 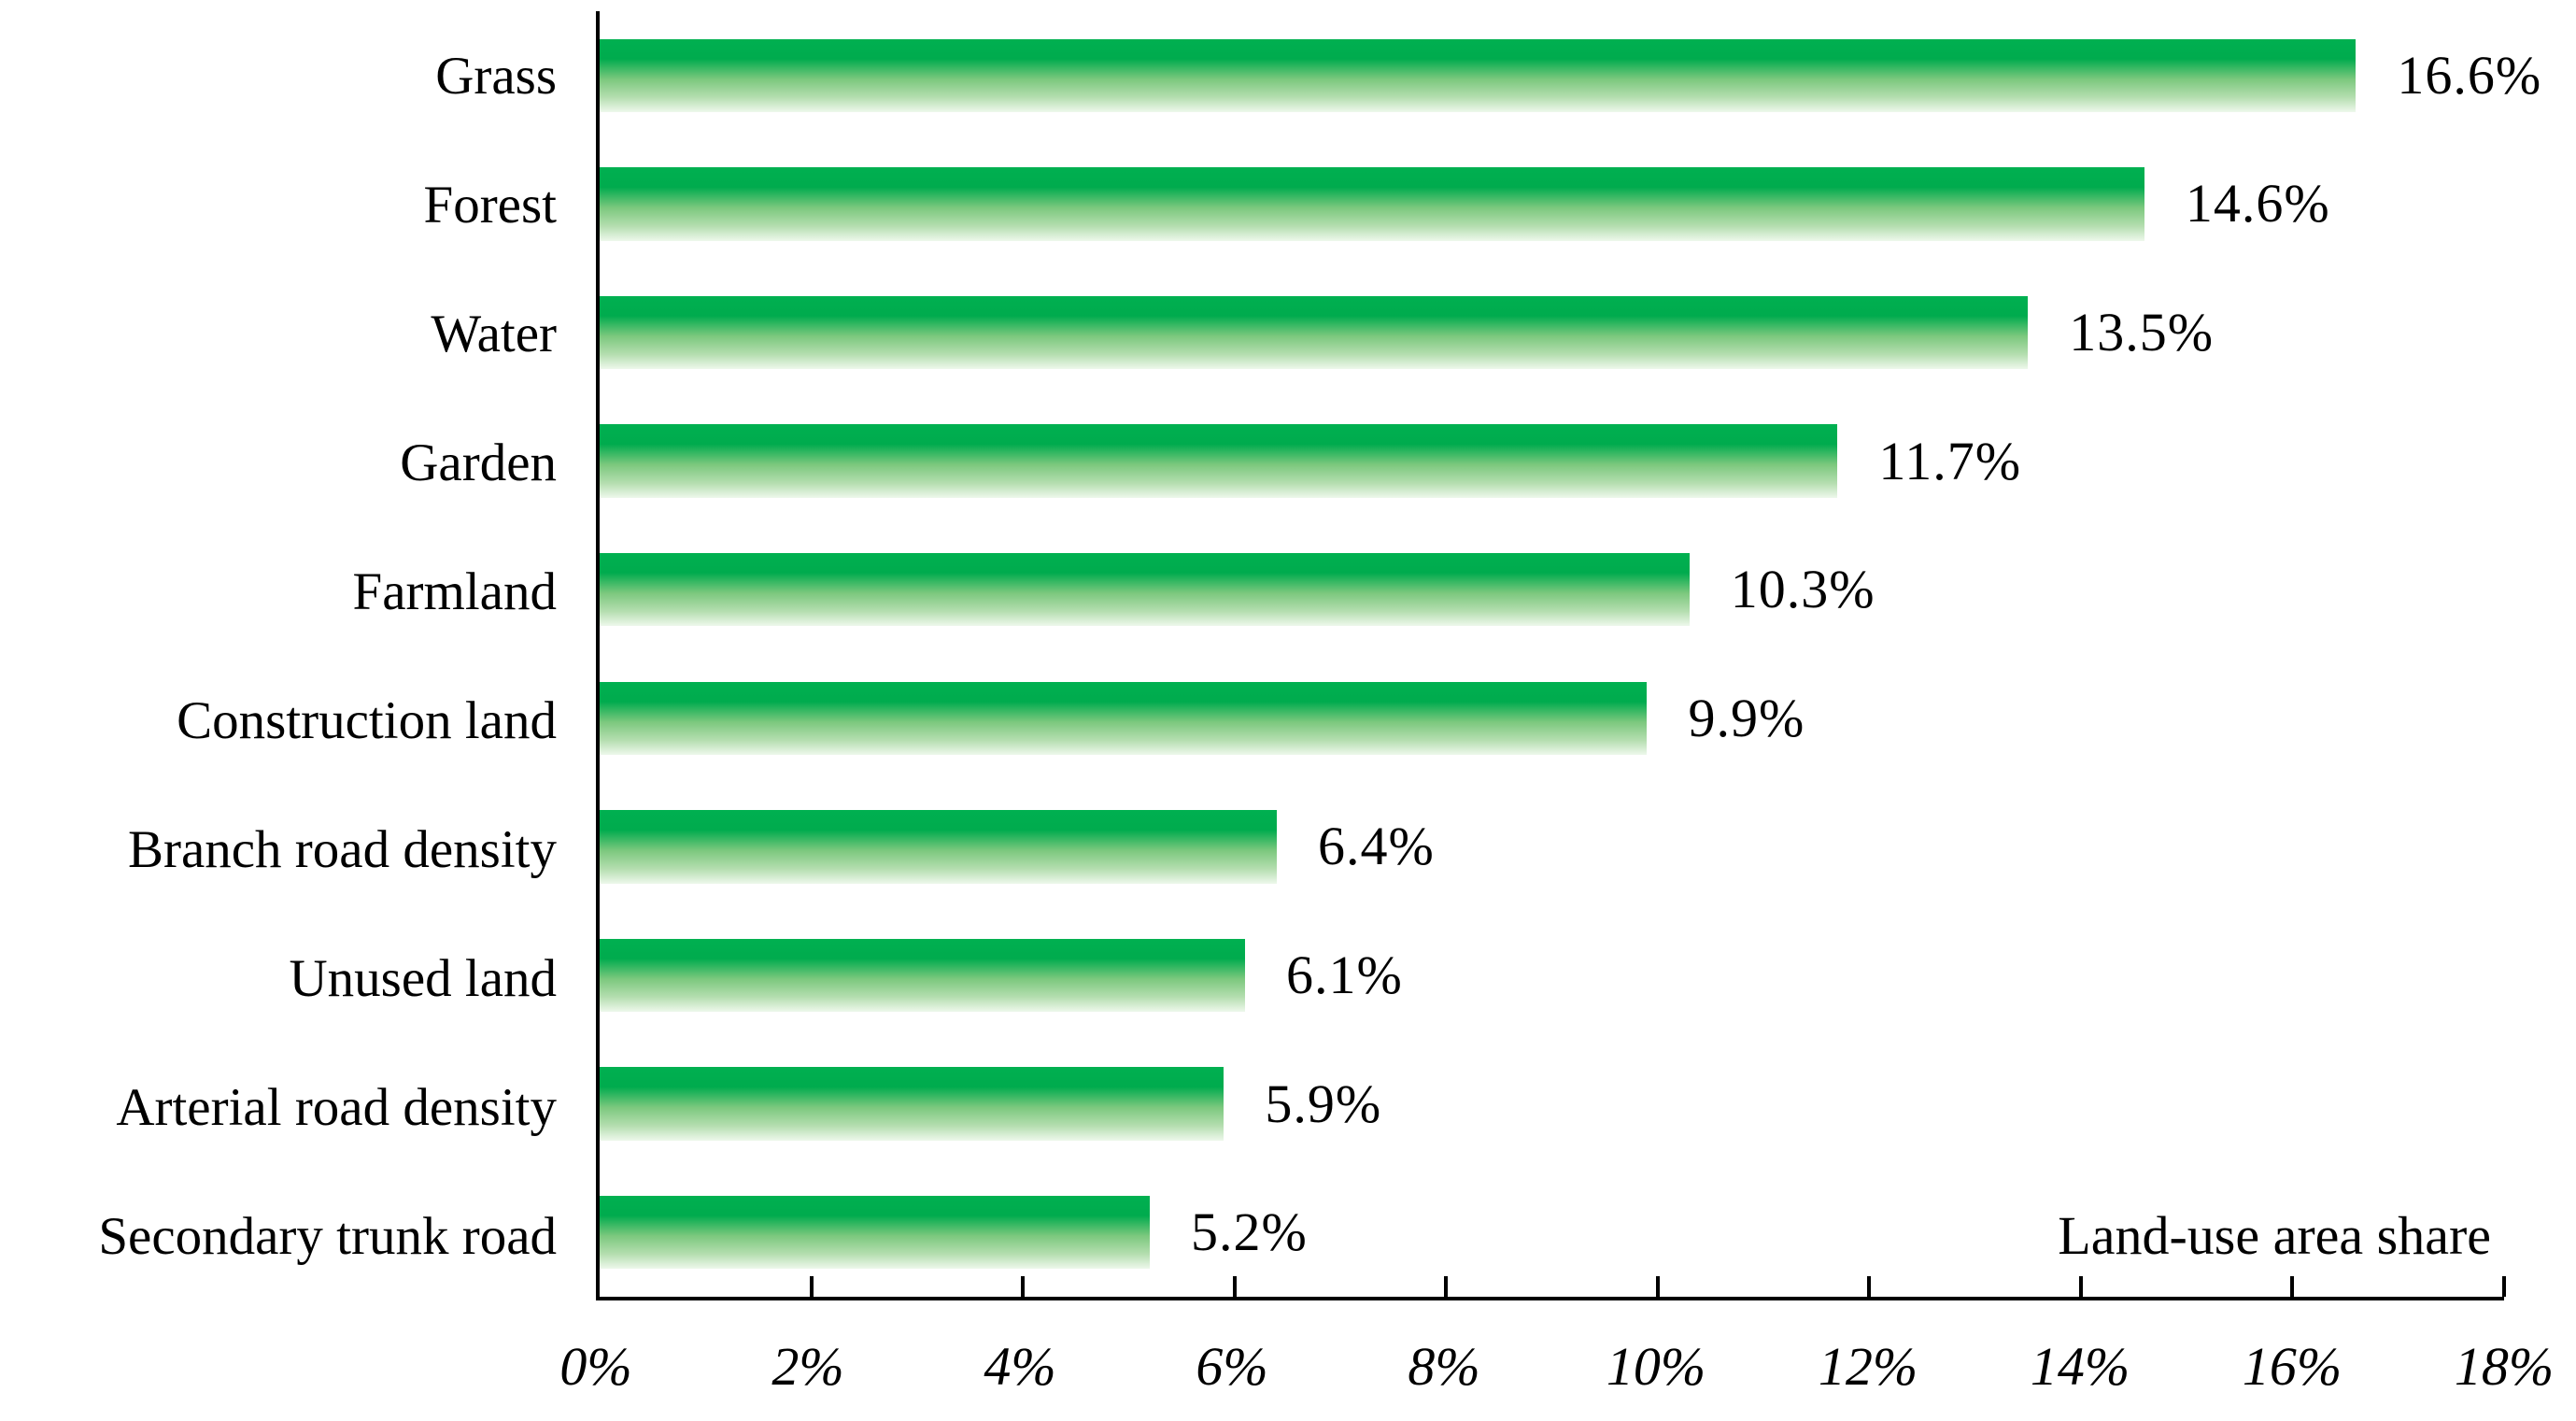 I want to click on bar-value-label: 16.6%, so click(x=2469, y=75).